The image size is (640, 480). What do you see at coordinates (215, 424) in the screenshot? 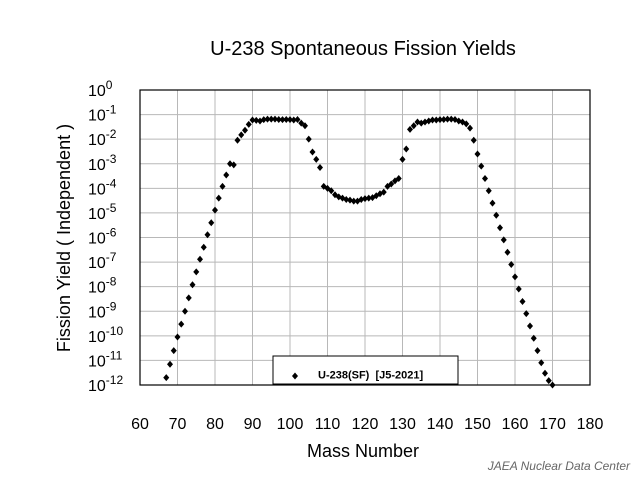
I see `x-tick-label: 80` at bounding box center [215, 424].